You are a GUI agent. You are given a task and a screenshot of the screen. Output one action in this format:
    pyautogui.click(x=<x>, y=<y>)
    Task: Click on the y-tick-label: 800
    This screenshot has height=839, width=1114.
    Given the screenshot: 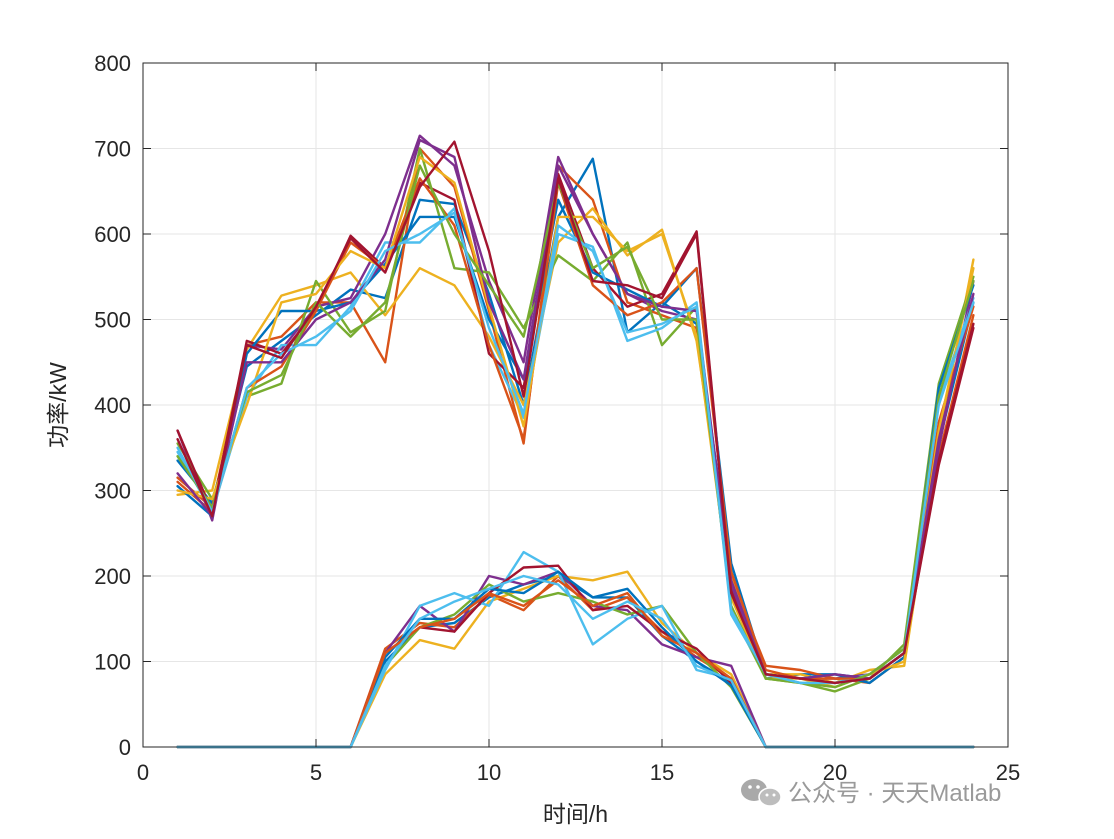 What is the action you would take?
    pyautogui.click(x=112, y=63)
    